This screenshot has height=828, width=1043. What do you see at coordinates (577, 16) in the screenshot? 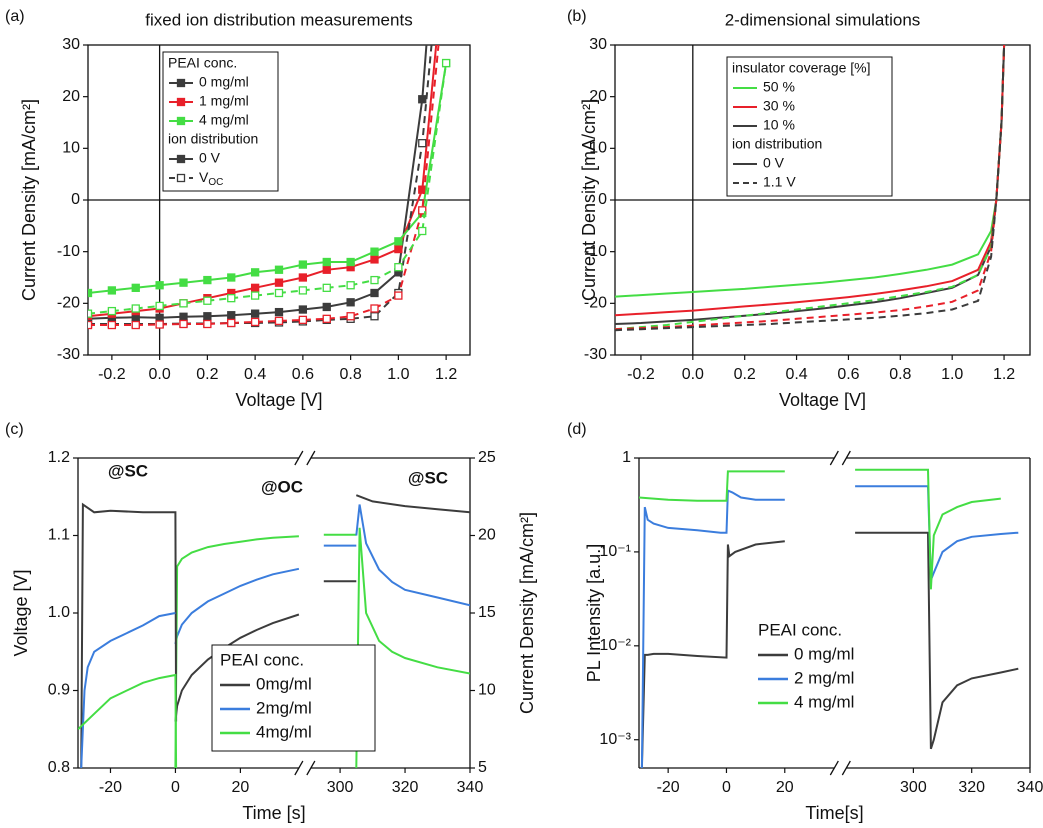
I see `panel-label: (b)` at bounding box center [577, 16].